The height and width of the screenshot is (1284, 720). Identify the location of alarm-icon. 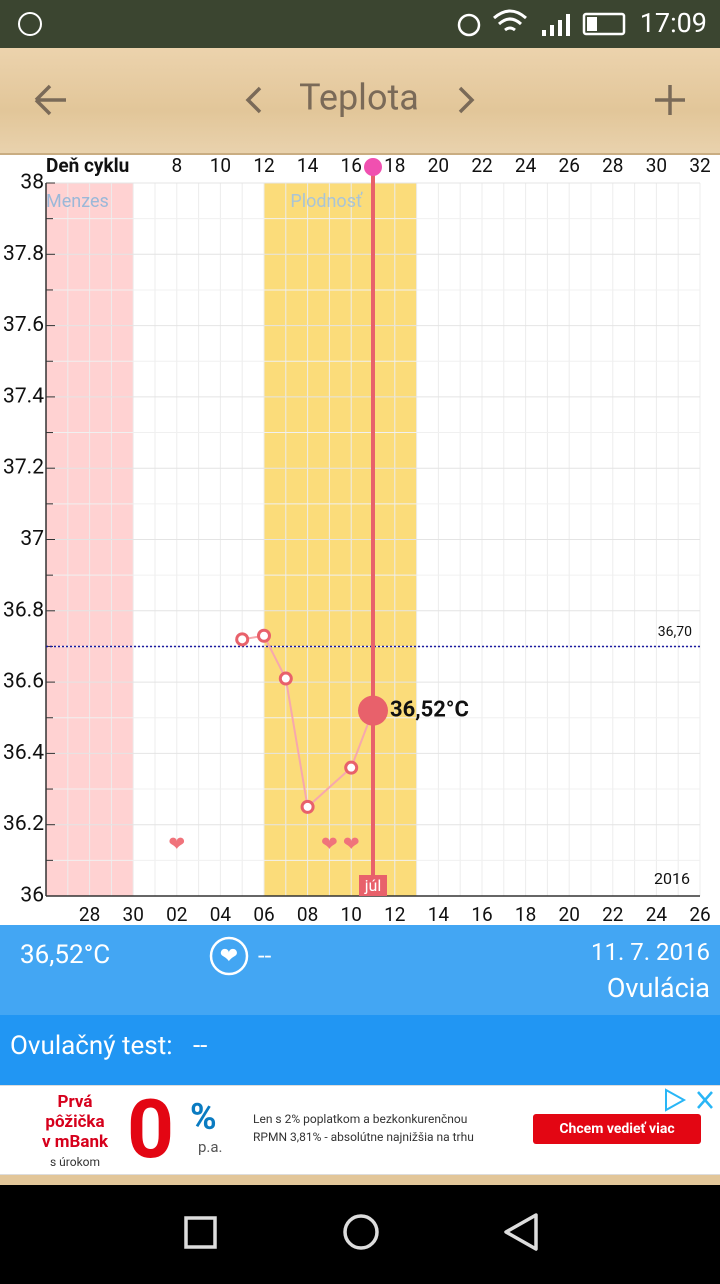
(469, 25).